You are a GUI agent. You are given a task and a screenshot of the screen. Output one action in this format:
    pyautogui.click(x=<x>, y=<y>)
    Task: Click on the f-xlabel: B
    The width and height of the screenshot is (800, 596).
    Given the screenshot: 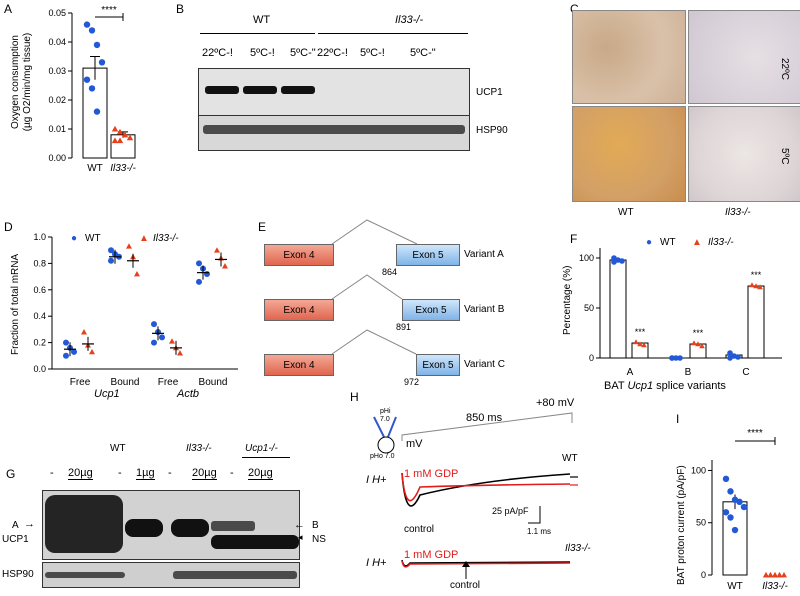 What is the action you would take?
    pyautogui.click(x=688, y=372)
    